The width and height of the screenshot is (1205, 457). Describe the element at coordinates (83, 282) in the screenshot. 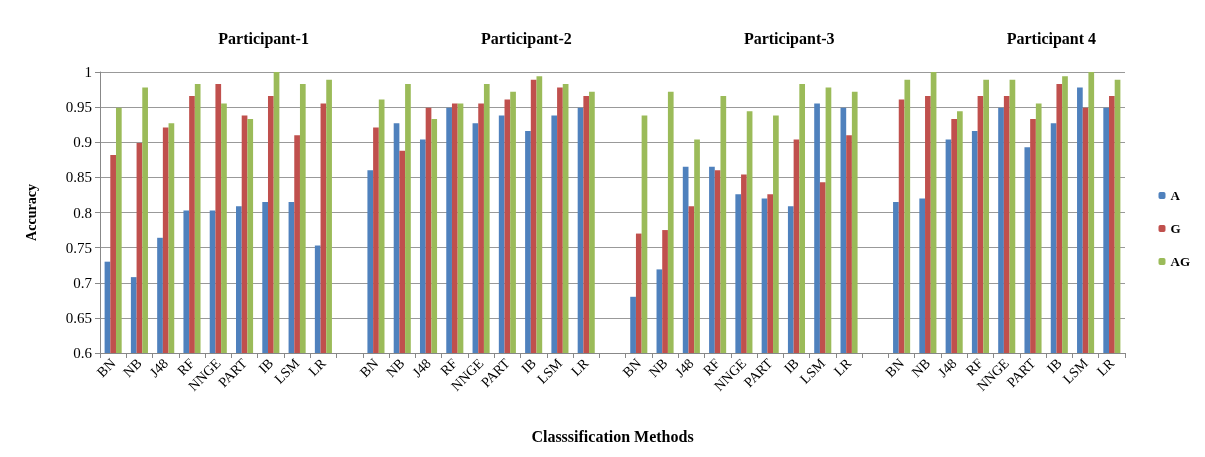

I see `y-tick-label: 0.7` at that location.